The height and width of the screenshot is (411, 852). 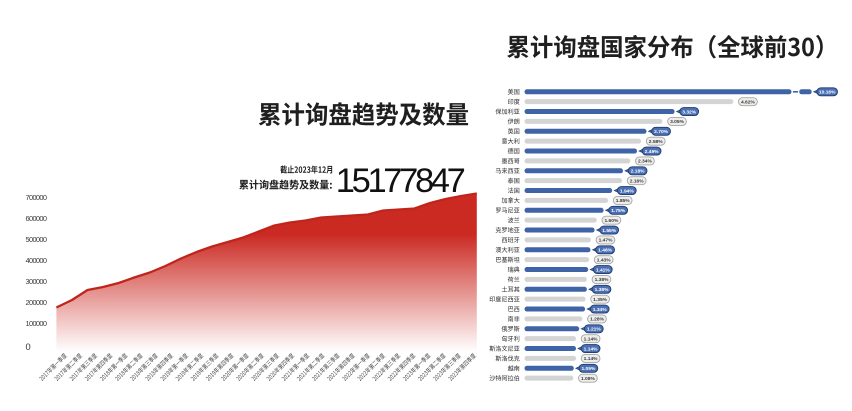 What do you see at coordinates (645, 162) in the screenshot?
I see `svg-text: 2.34%` at bounding box center [645, 162].